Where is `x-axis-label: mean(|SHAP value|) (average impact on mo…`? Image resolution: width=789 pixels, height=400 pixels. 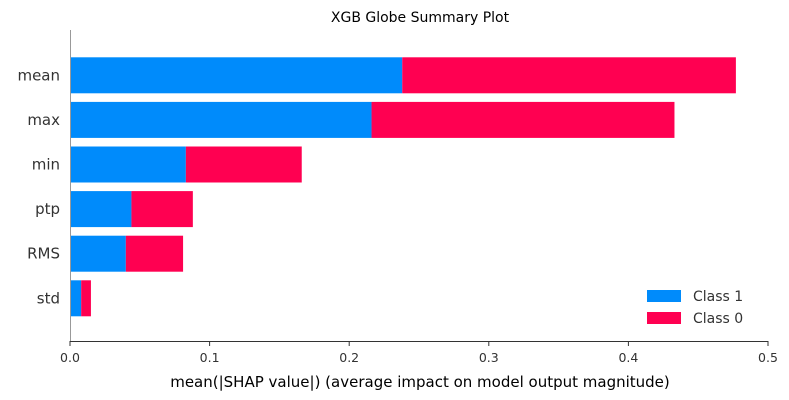 x-axis-label: mean(|SHAP value|) (average impact on mo… is located at coordinates (420, 382).